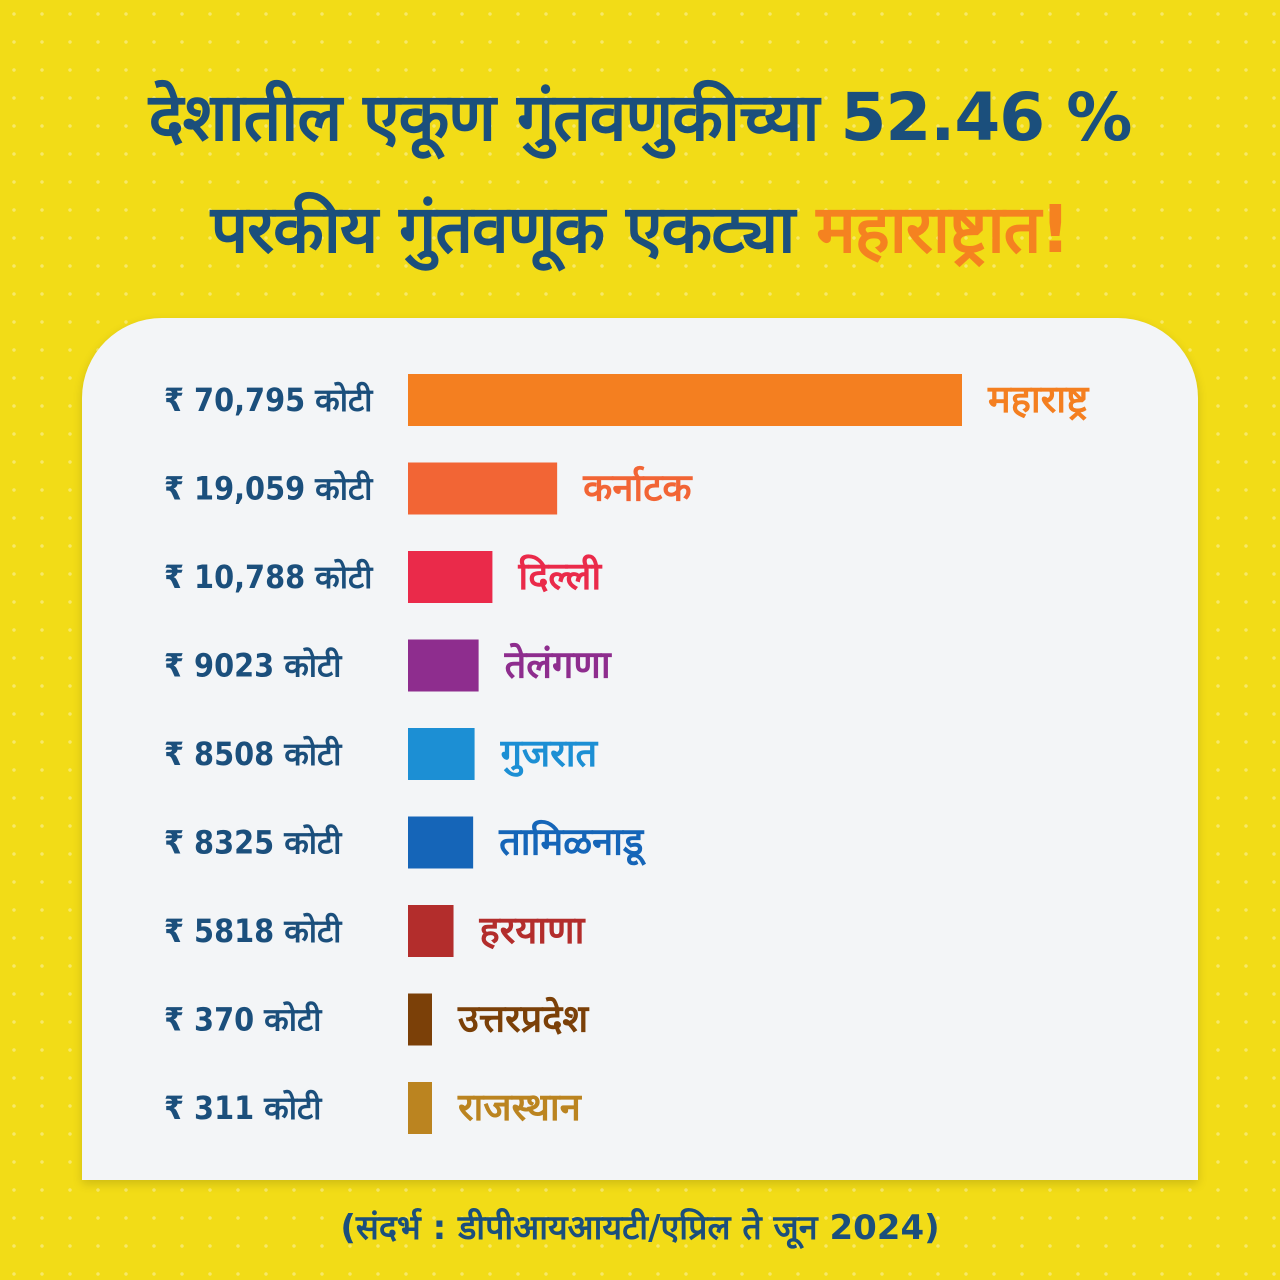 This screenshot has height=1280, width=1280. What do you see at coordinates (640, 117) in the screenshot?
I see `title-line-1: देशातील एकूण गुंतवणुकीच्या 52.46 %` at bounding box center [640, 117].